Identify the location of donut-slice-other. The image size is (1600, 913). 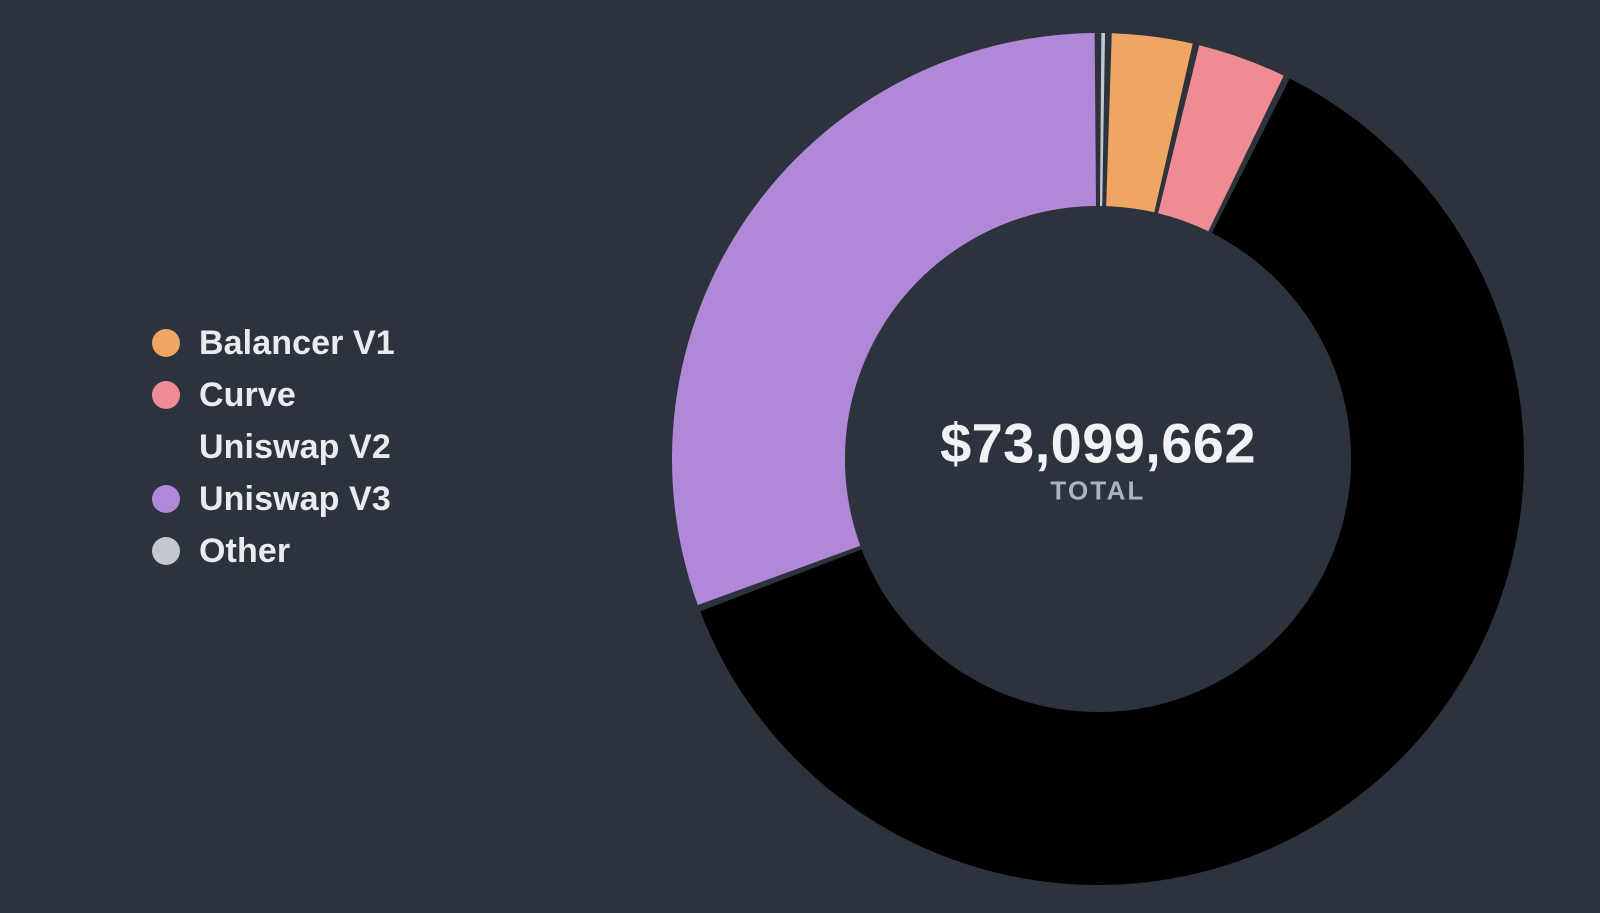
(1102, 119).